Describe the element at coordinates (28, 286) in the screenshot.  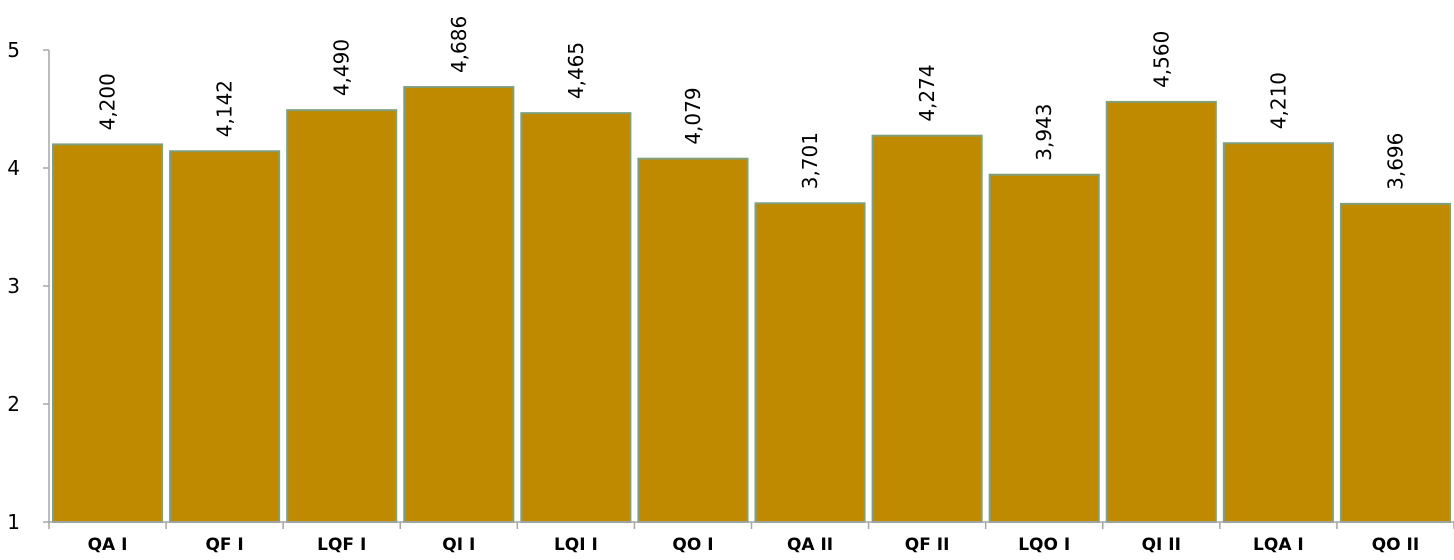
I see `y-axis: 1 2 3 4 5` at that location.